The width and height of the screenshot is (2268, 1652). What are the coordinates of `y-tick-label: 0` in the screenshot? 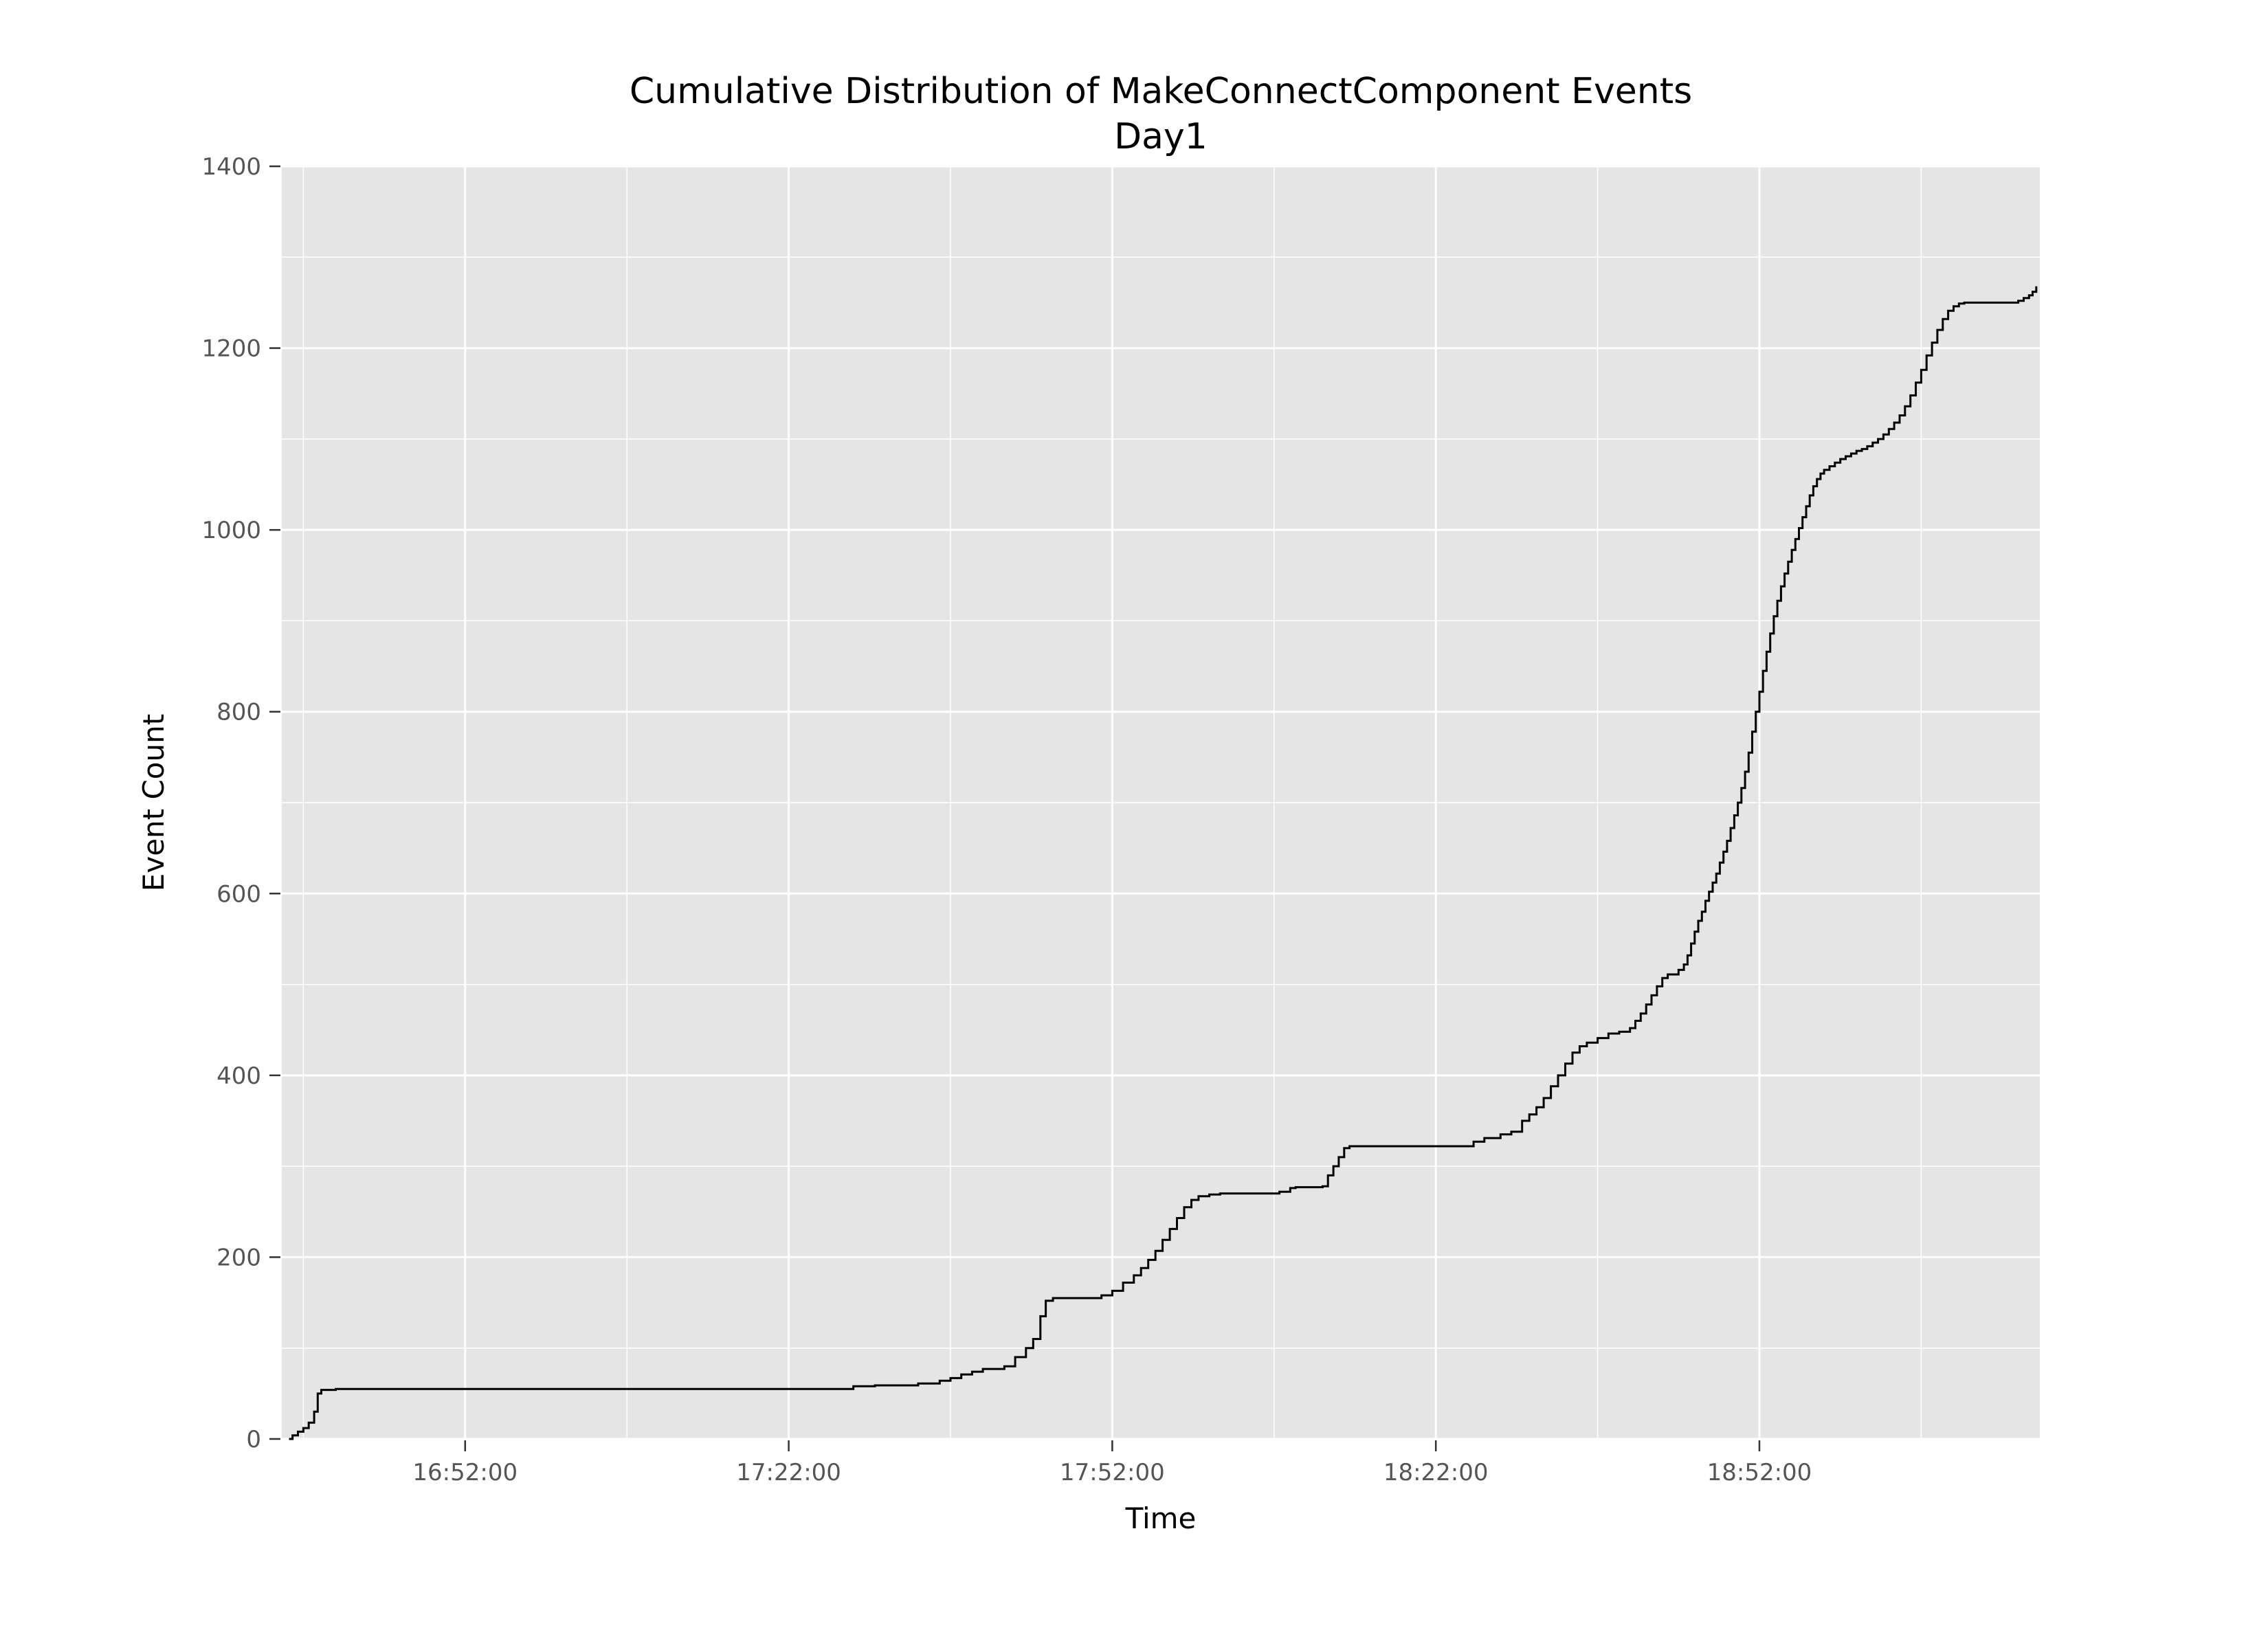 It's located at (254, 1439).